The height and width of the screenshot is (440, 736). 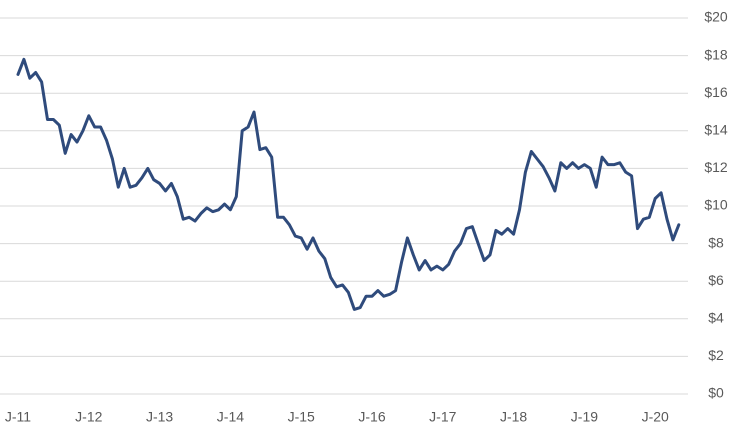 I want to click on x-tick-label: J-19, so click(x=584, y=417).